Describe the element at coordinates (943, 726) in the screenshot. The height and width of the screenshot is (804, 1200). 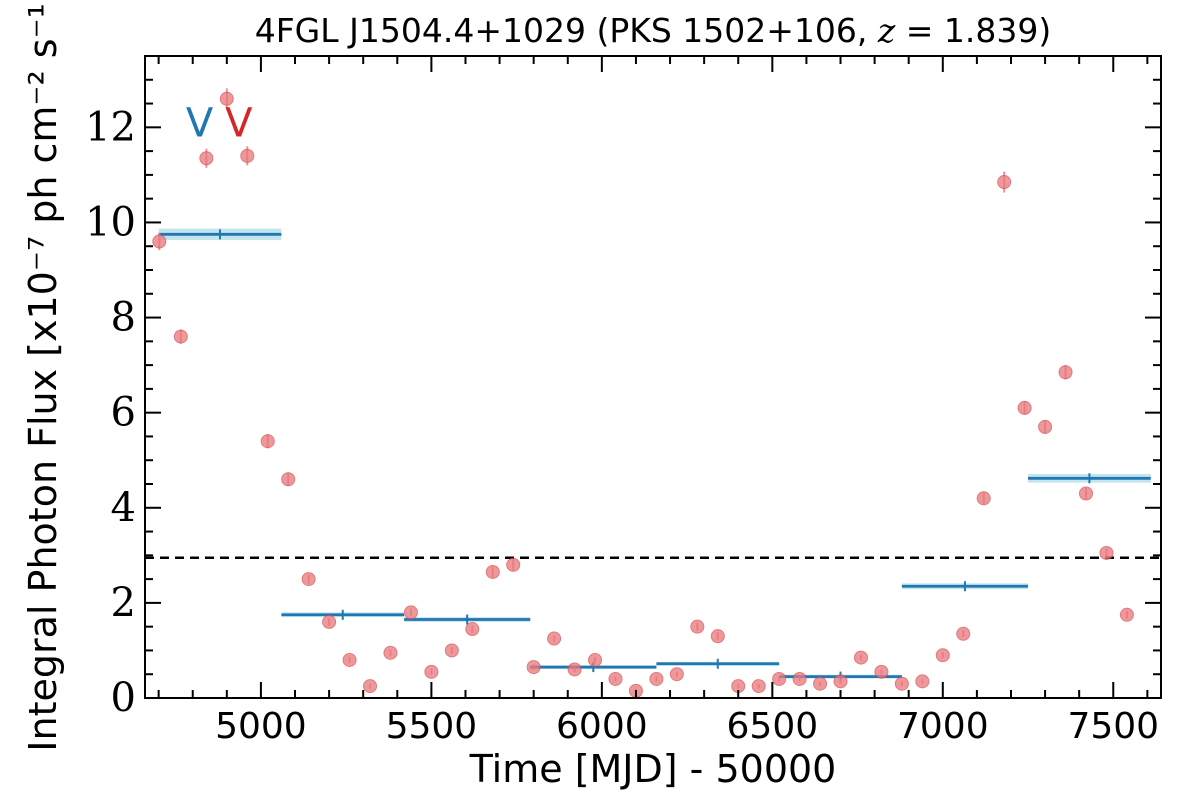
I see `x-tick-label: 7000` at that location.